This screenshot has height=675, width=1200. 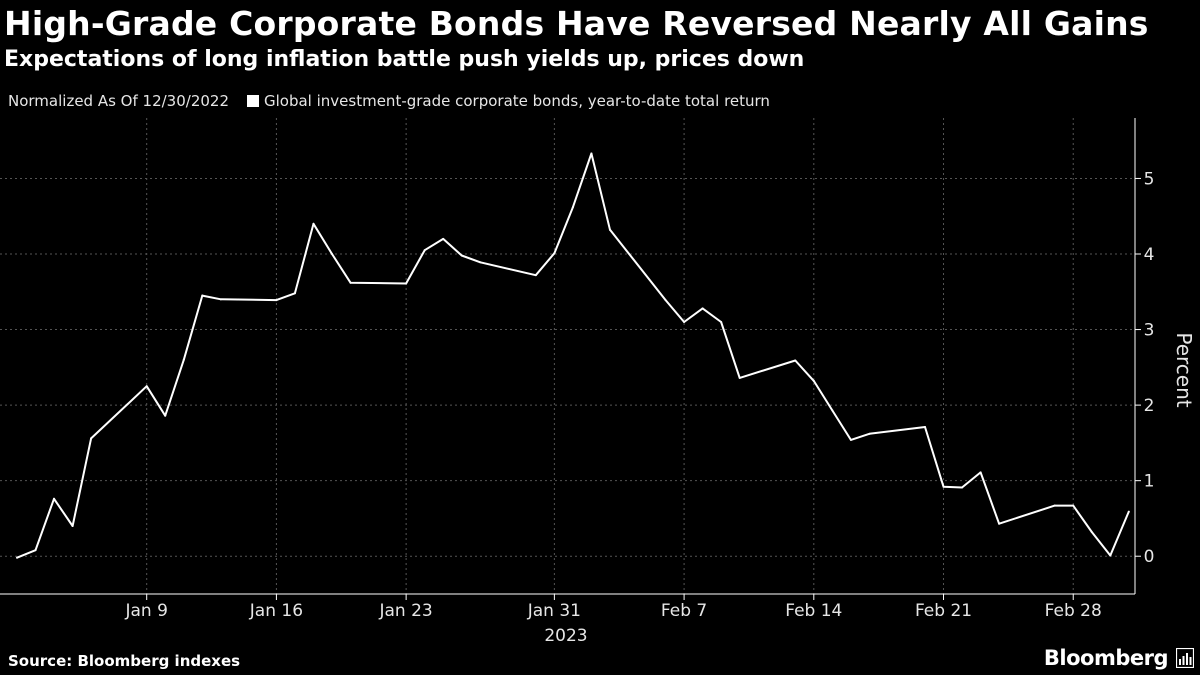 I want to click on x-axis-year-label: 2023, so click(x=565, y=636).